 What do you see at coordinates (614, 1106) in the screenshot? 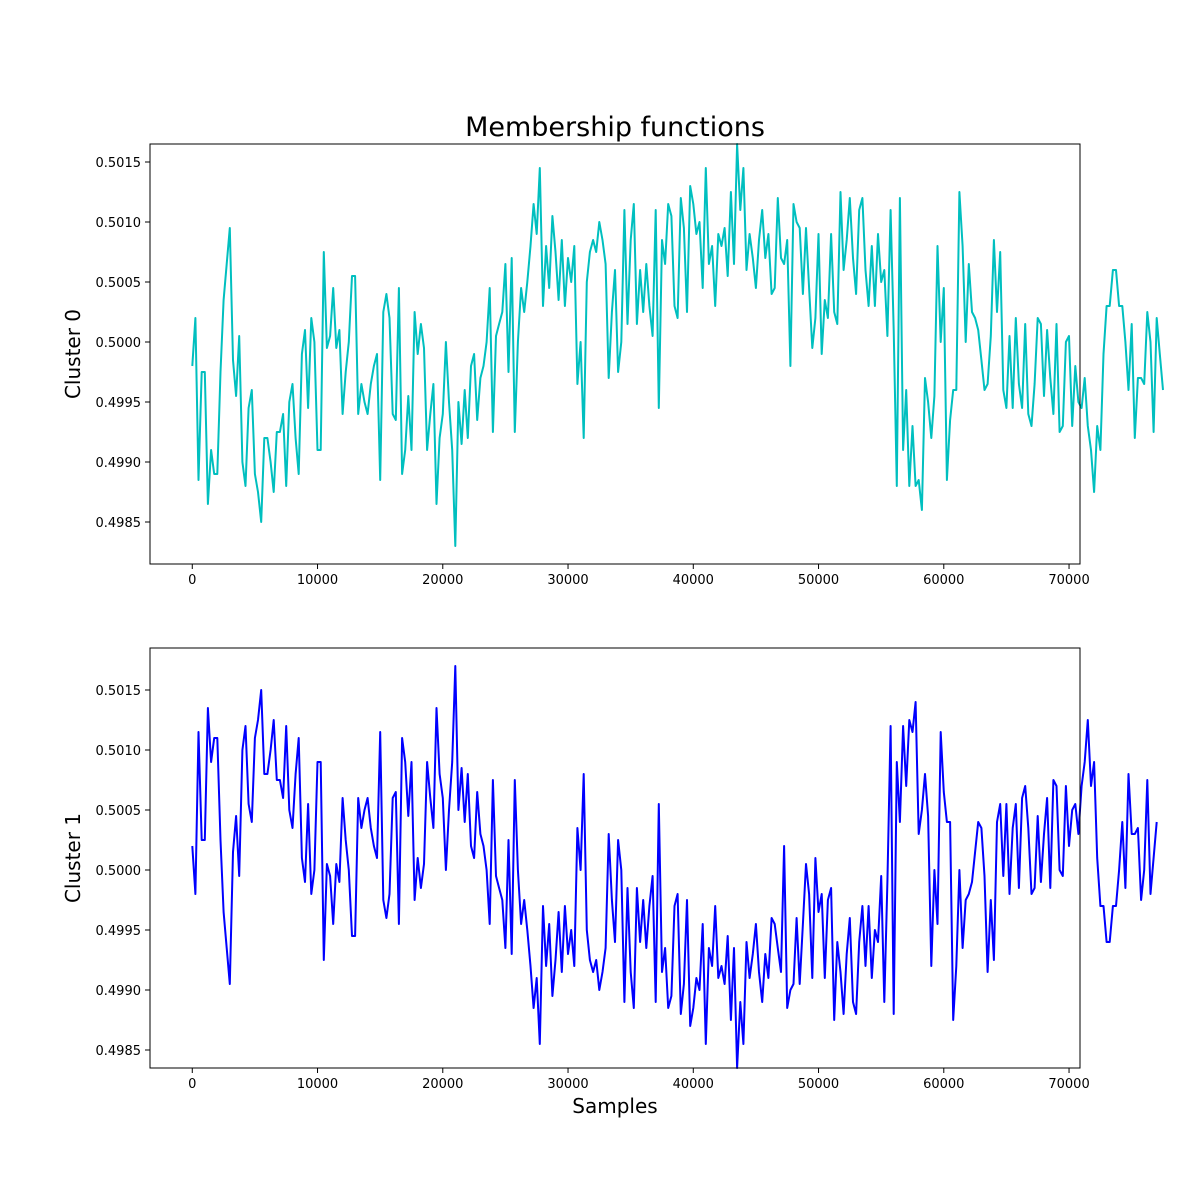
I see `x-axis-title-samples: Samples` at bounding box center [614, 1106].